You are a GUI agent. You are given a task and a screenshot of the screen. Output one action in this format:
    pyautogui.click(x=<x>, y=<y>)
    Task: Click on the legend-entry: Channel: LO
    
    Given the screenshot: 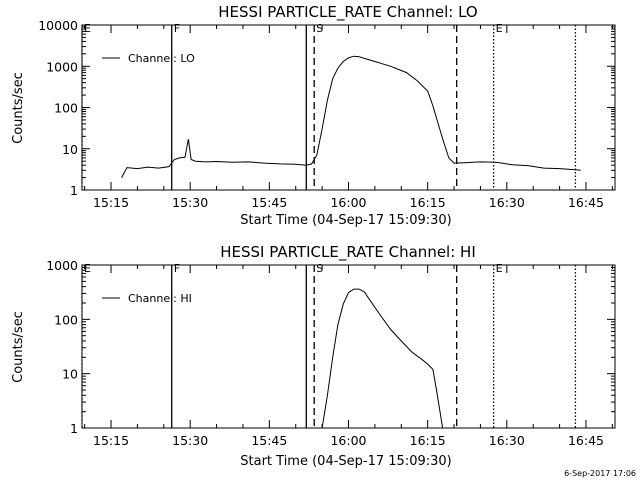 What is the action you would take?
    pyautogui.click(x=161, y=58)
    